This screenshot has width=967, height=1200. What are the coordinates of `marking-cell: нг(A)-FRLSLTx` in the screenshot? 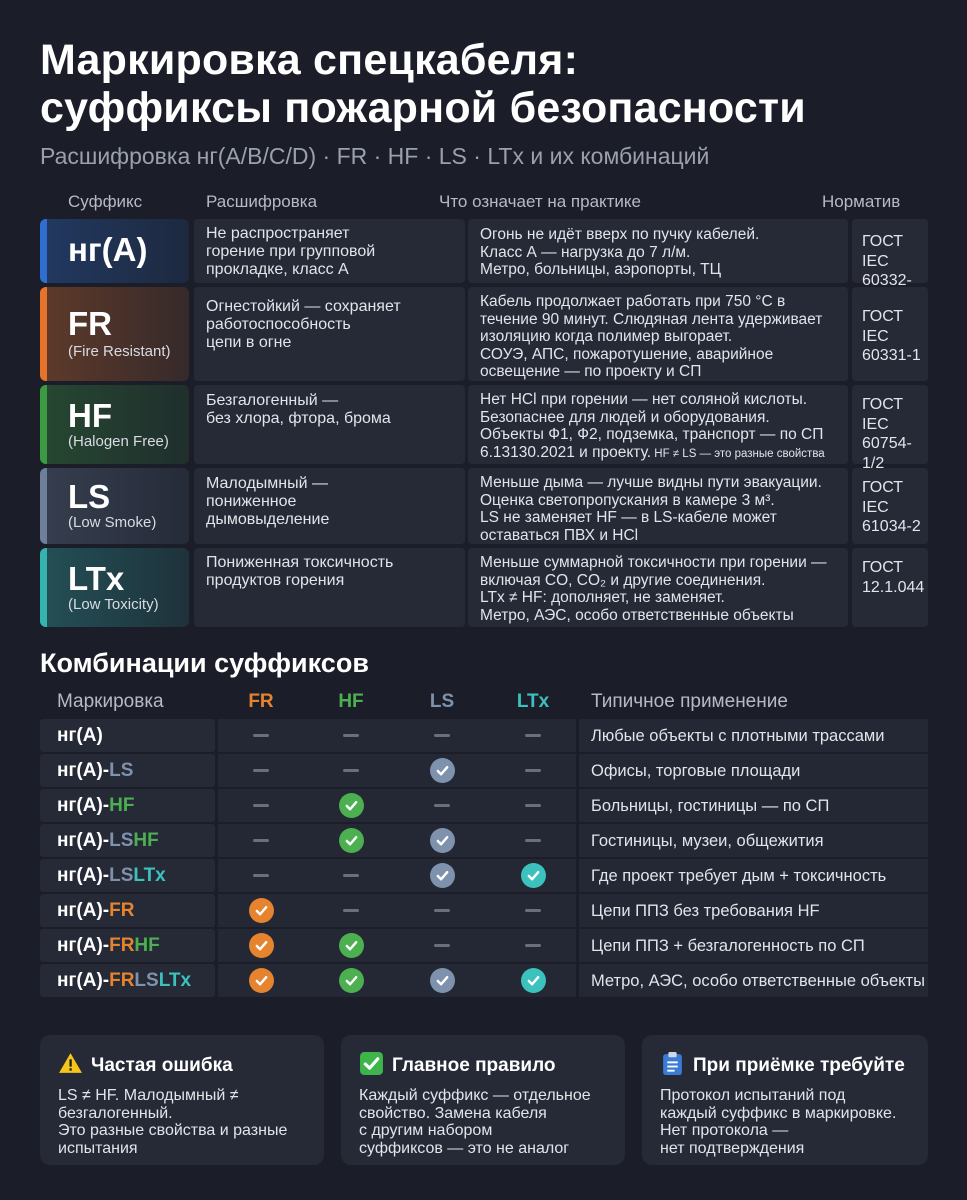 It's located at (127, 980).